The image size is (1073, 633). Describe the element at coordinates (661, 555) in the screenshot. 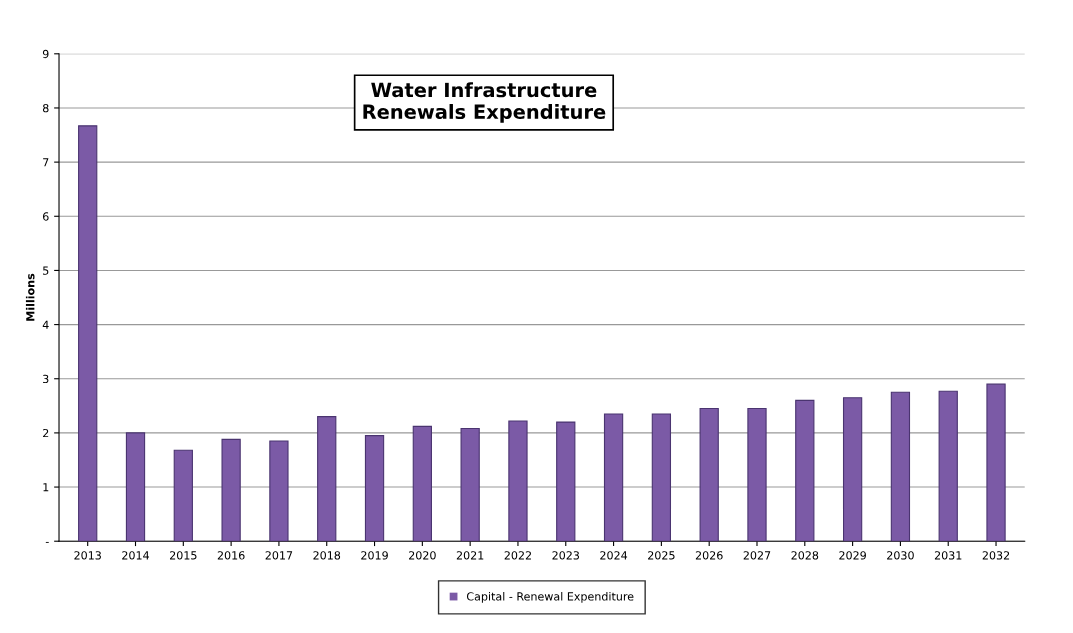

I see `x-tick-label: 2025` at that location.